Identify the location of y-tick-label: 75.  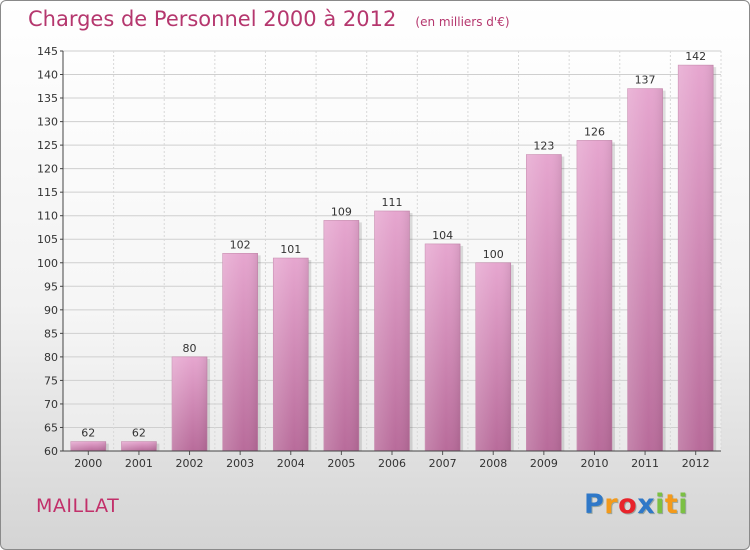
(51, 380).